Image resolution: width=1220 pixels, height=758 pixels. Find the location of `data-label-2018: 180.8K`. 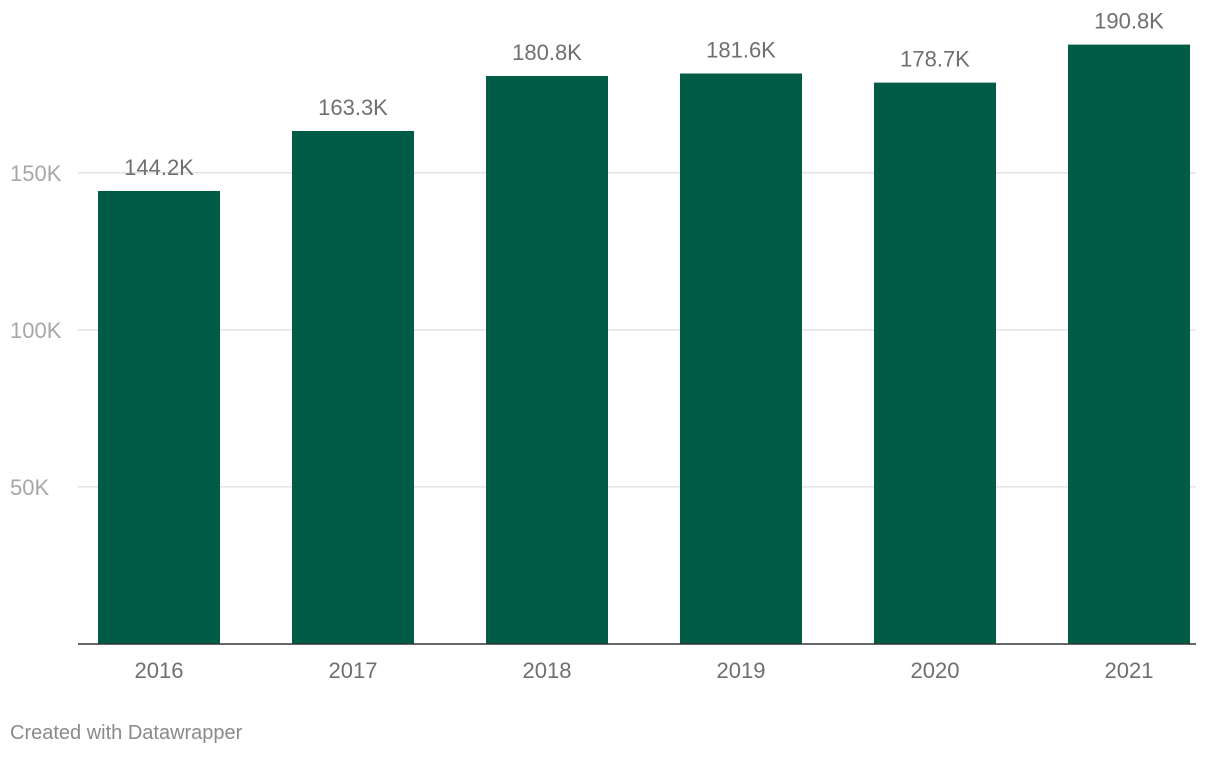

data-label-2018: 180.8K is located at coordinates (547, 52).